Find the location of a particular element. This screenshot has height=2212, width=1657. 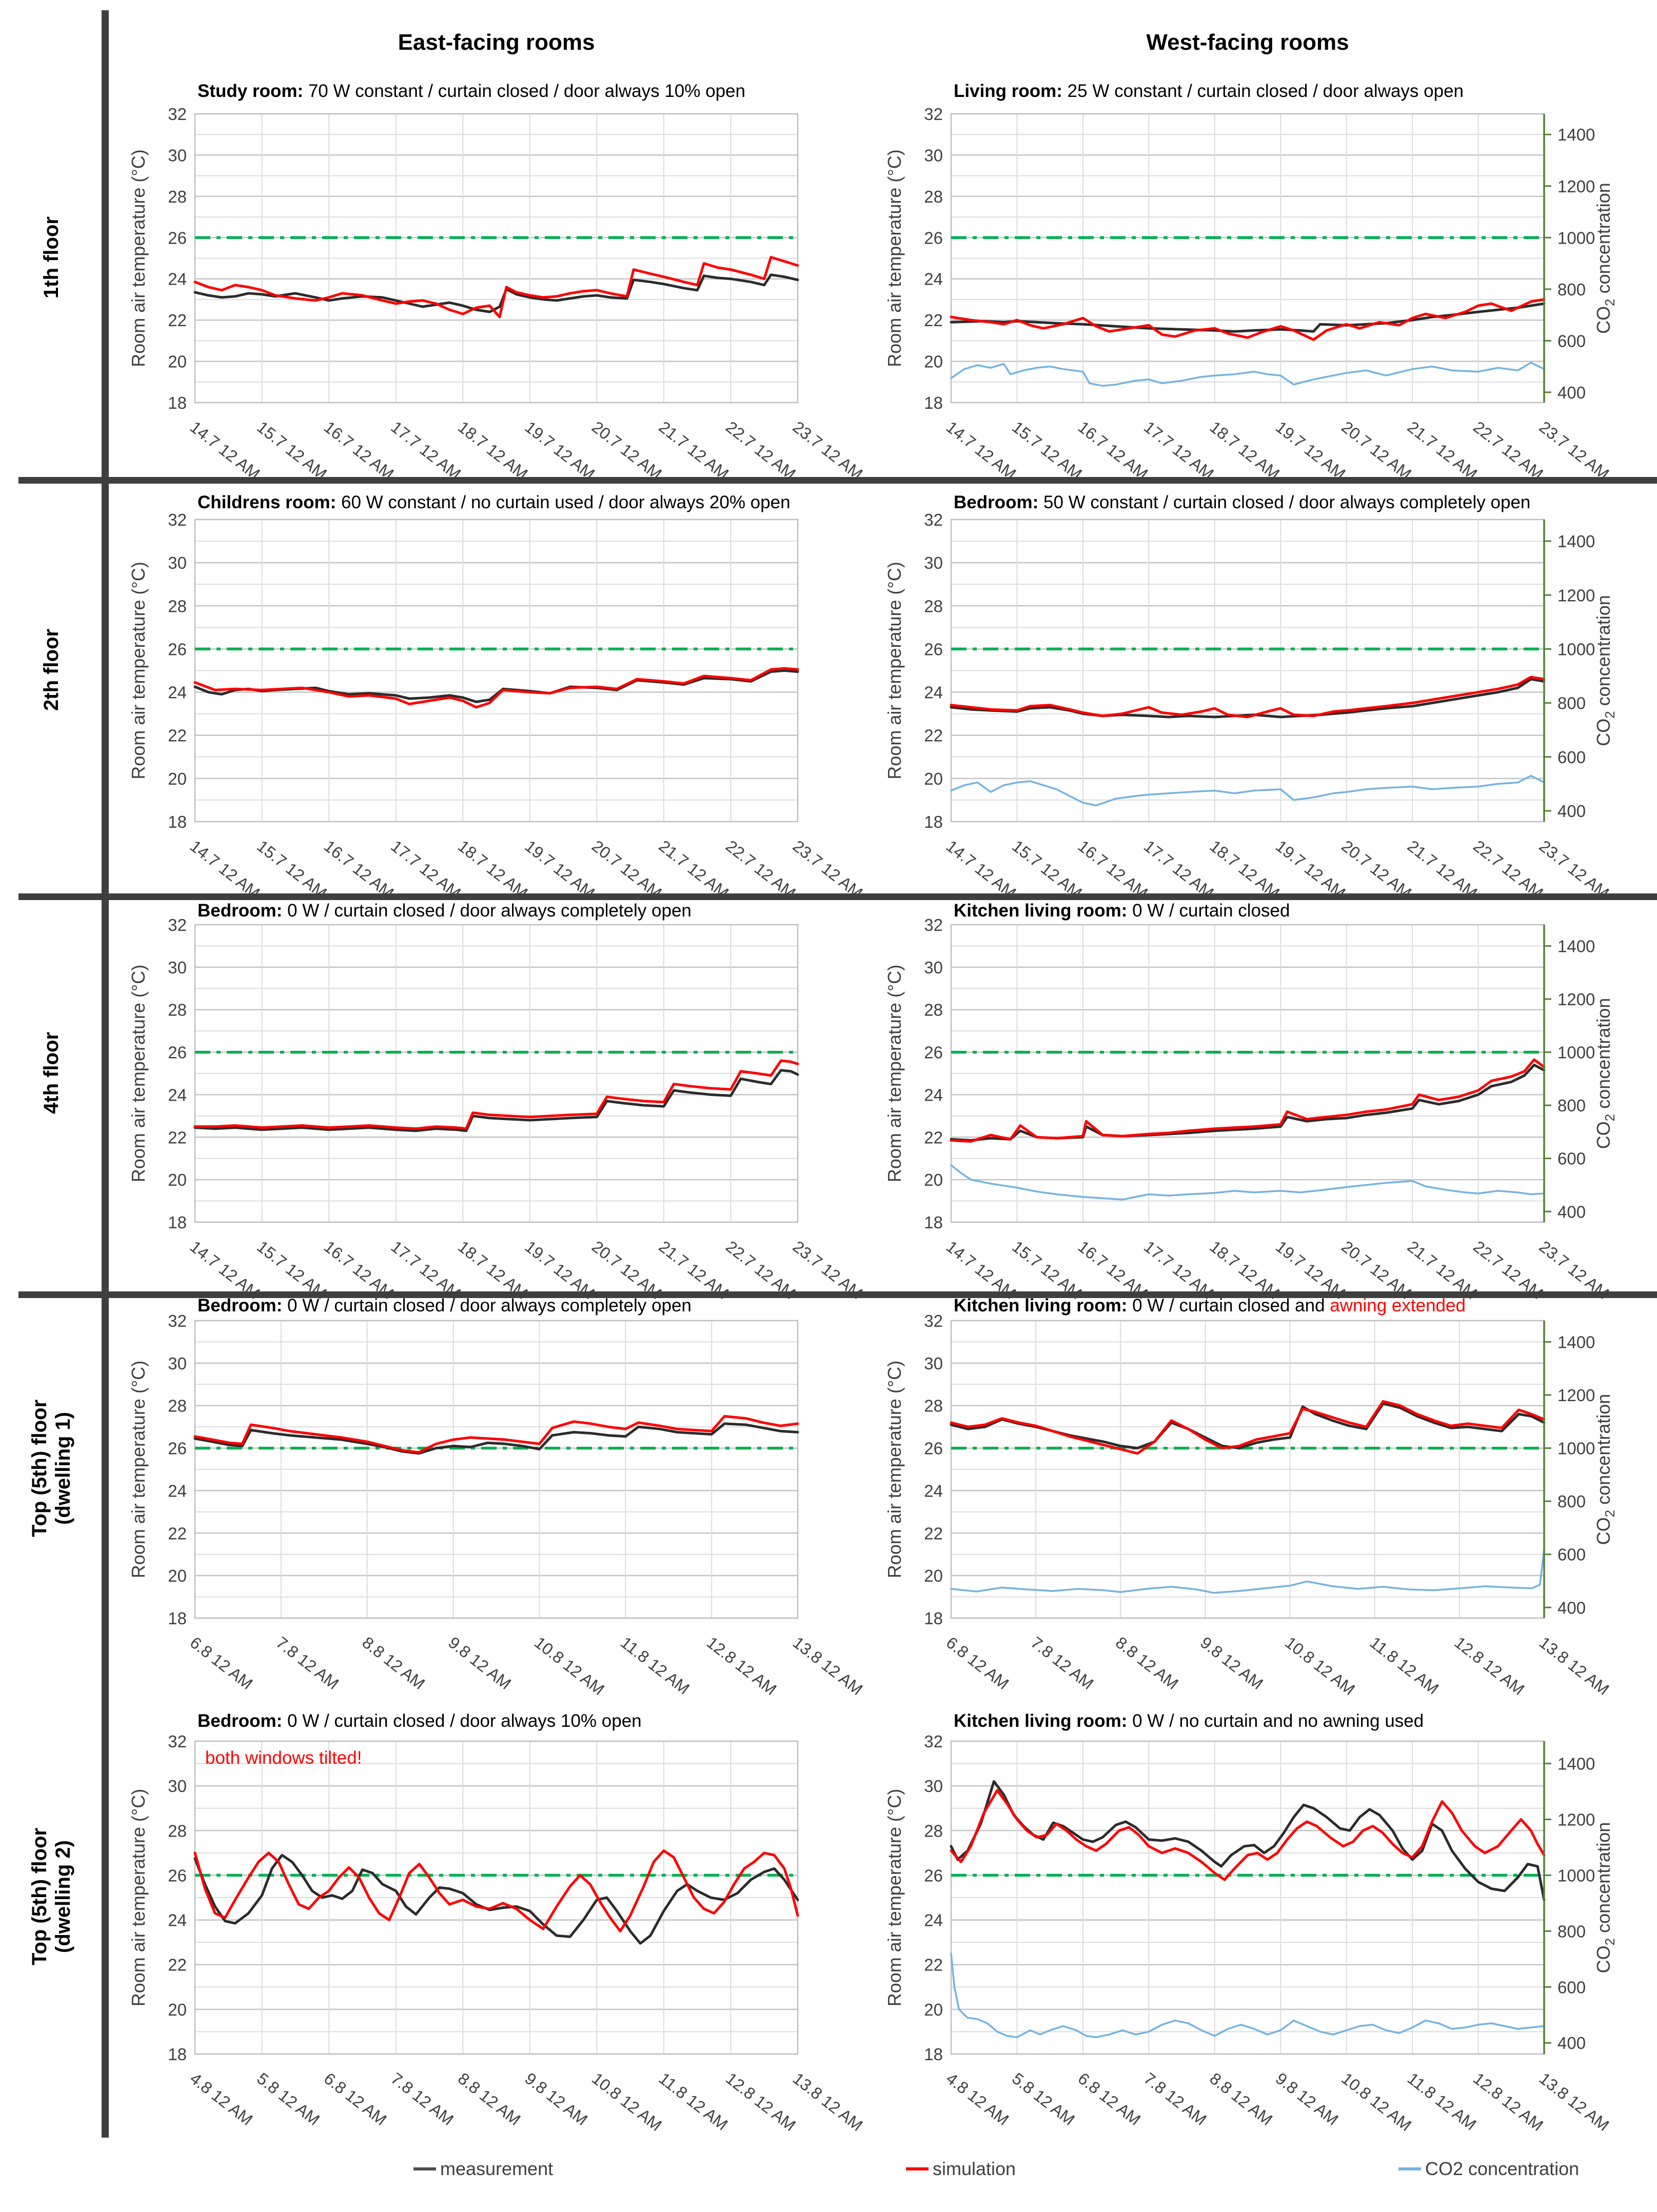

x-tick-label: 21.7 12 AM is located at coordinates (1442, 450).